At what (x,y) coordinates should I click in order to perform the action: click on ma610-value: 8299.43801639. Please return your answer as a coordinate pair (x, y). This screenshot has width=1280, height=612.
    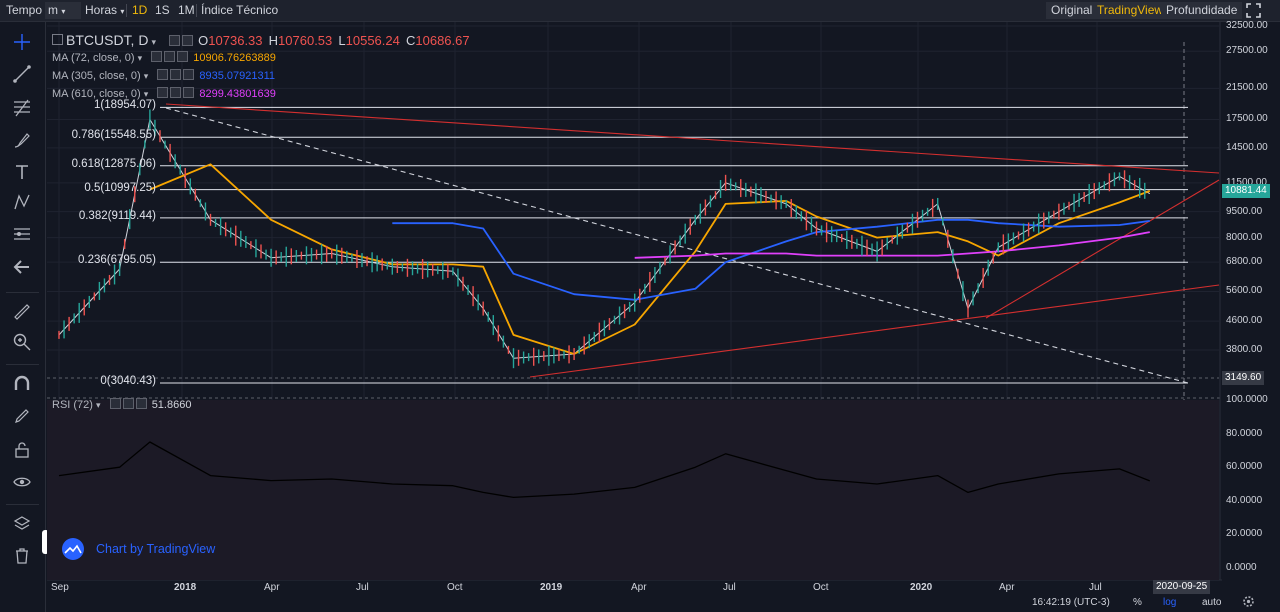
    Looking at the image, I should click on (237, 93).